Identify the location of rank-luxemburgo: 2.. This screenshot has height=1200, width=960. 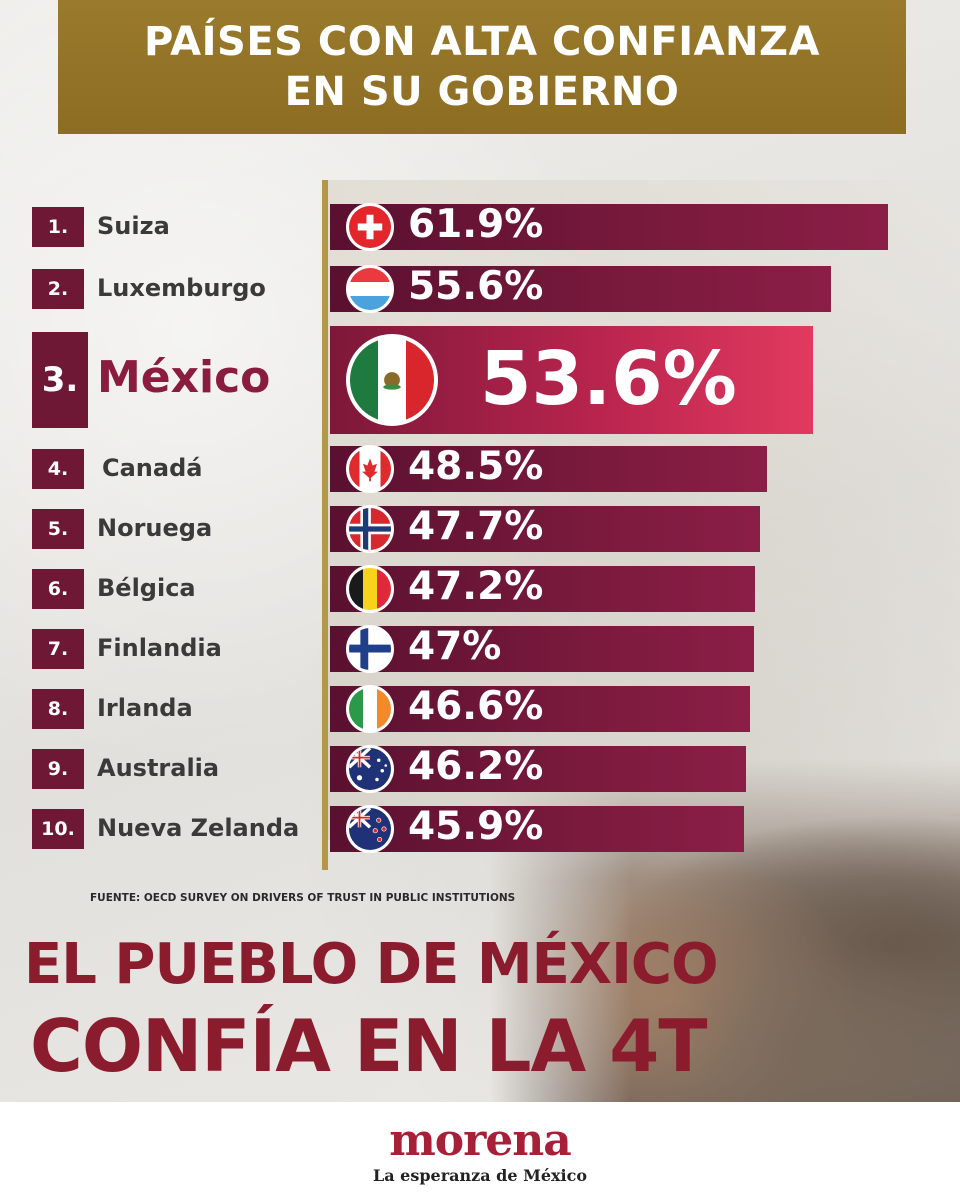
(58, 289).